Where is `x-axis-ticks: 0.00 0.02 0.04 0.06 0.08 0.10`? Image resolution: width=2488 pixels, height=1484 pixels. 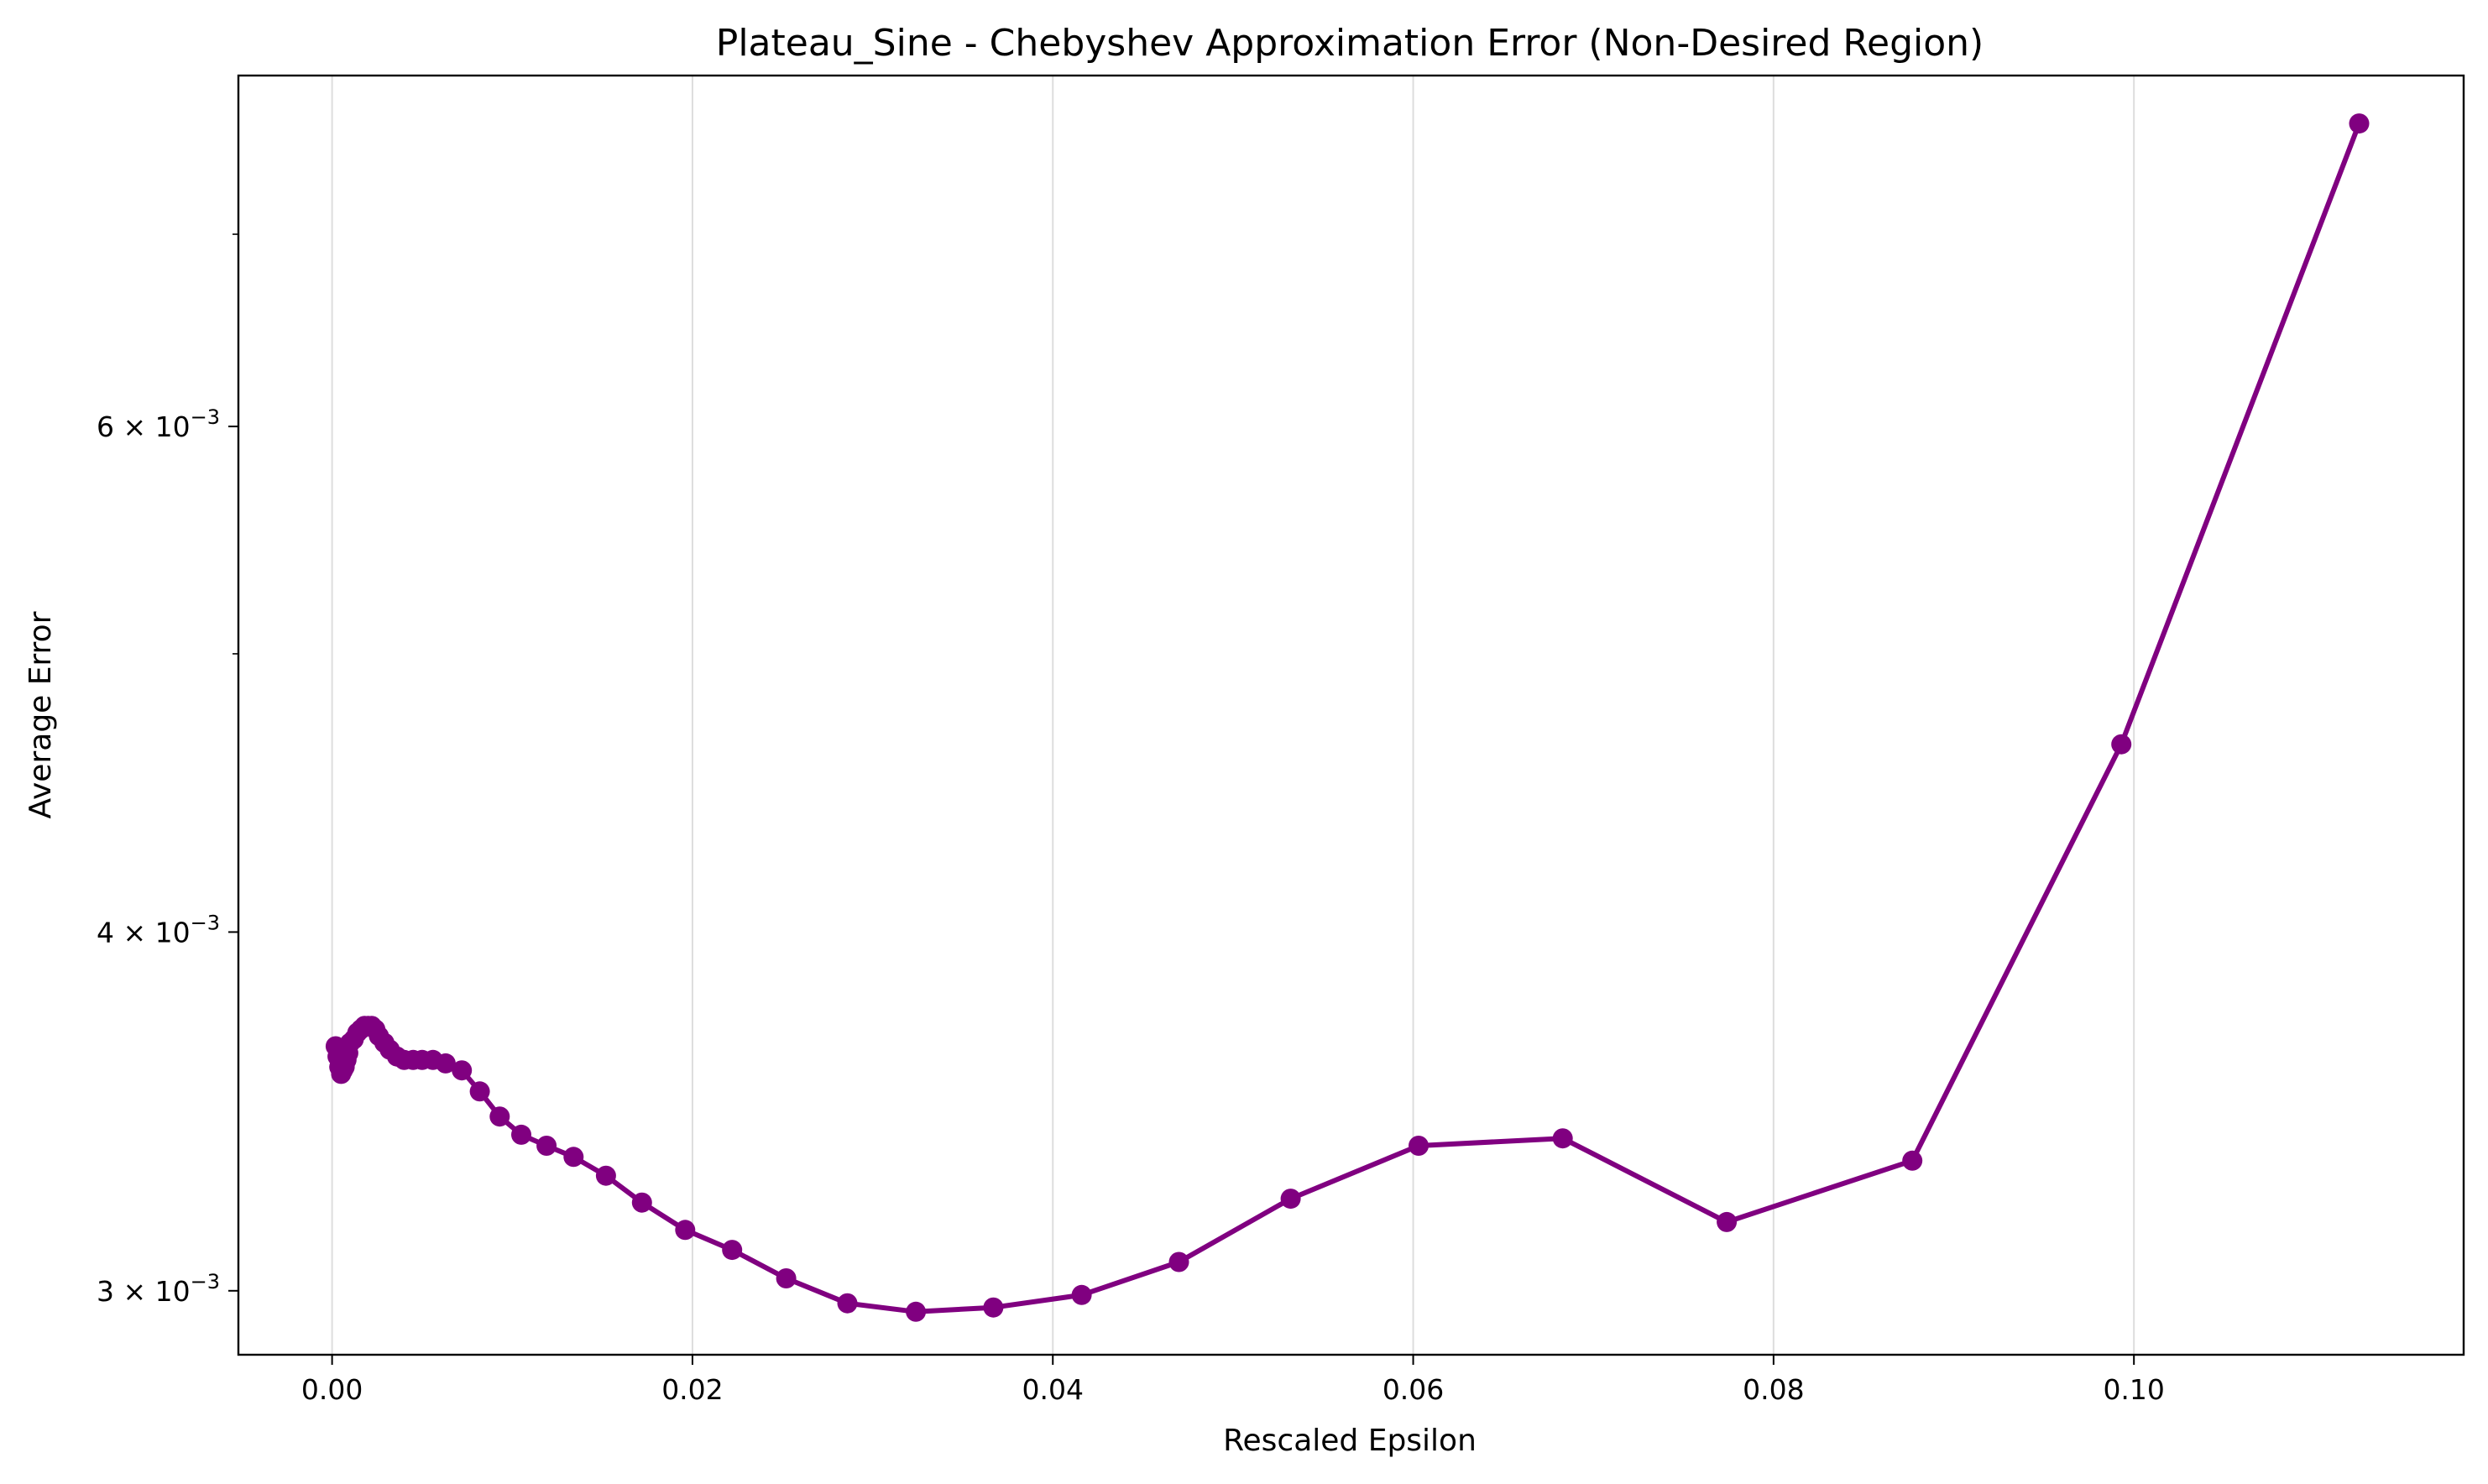 x-axis-ticks: 0.00 0.02 0.04 0.06 0.08 0.10 is located at coordinates (1233, 1380).